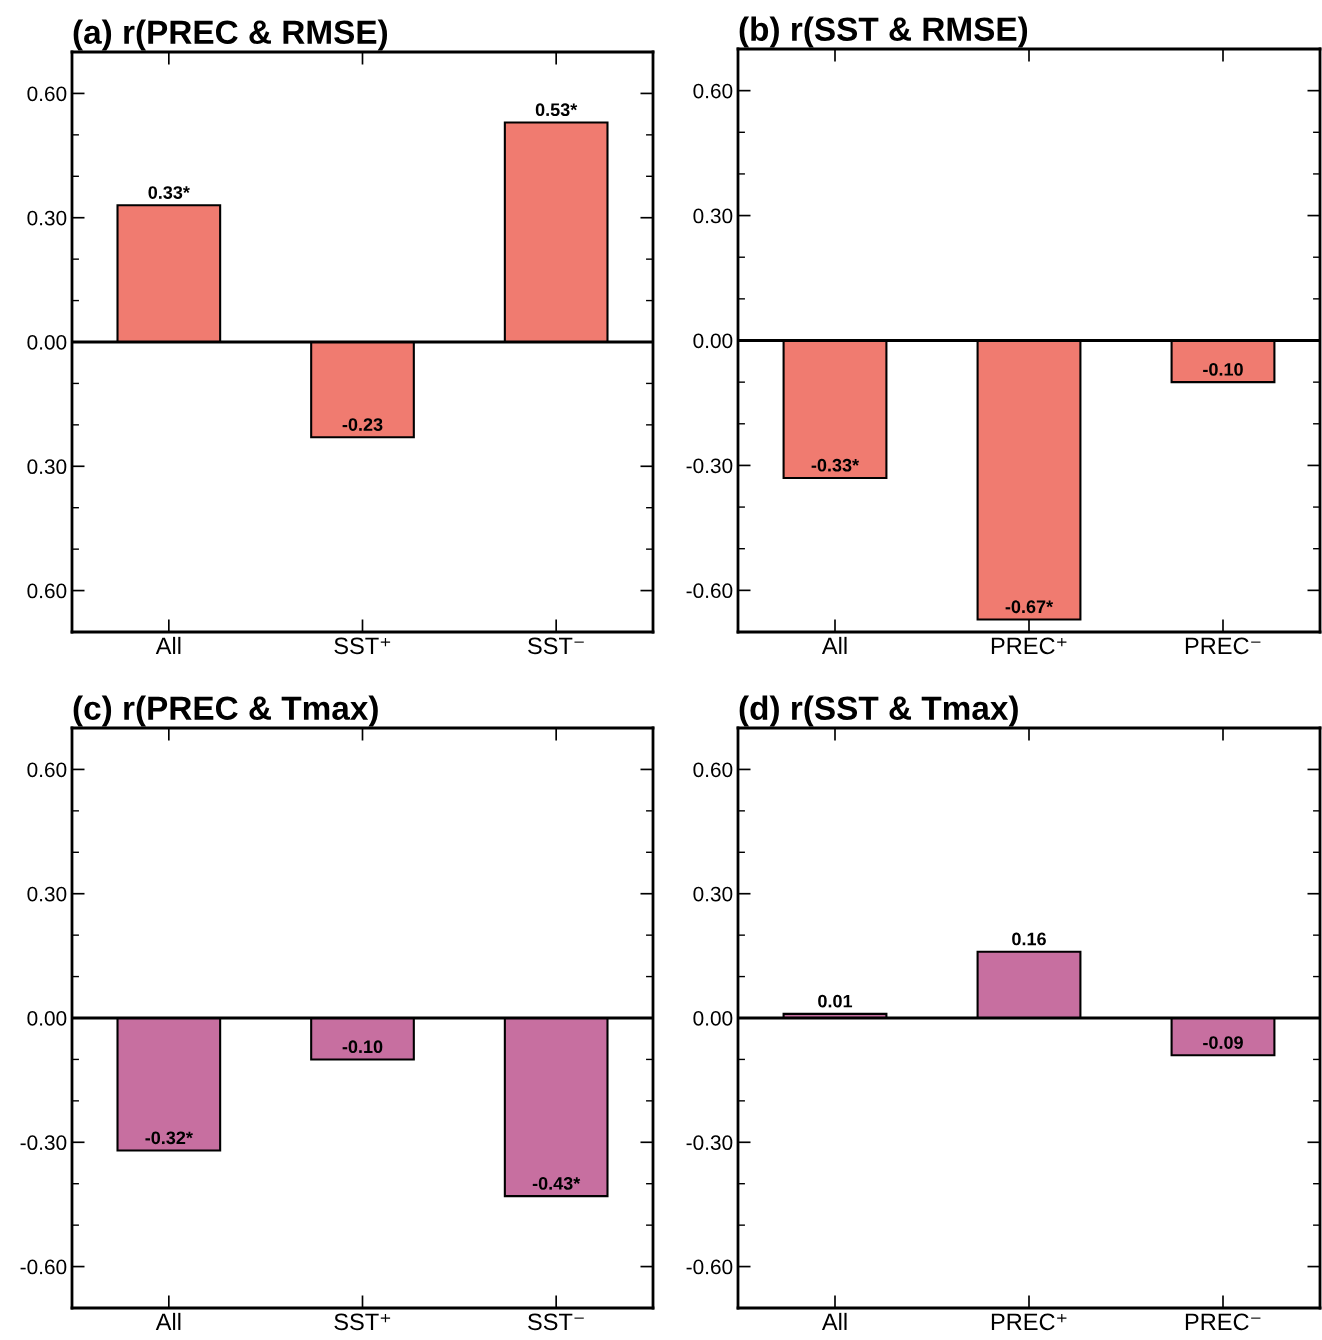 This screenshot has height=1340, width=1322. Describe the element at coordinates (225, 711) in the screenshot. I see `chart-title: (c) r(PREC & Tmax)` at that location.